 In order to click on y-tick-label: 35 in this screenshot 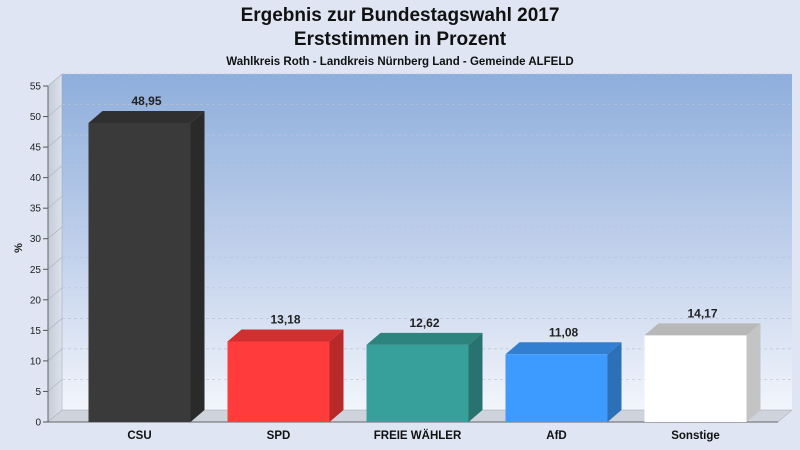, I will do `click(36, 209)`.